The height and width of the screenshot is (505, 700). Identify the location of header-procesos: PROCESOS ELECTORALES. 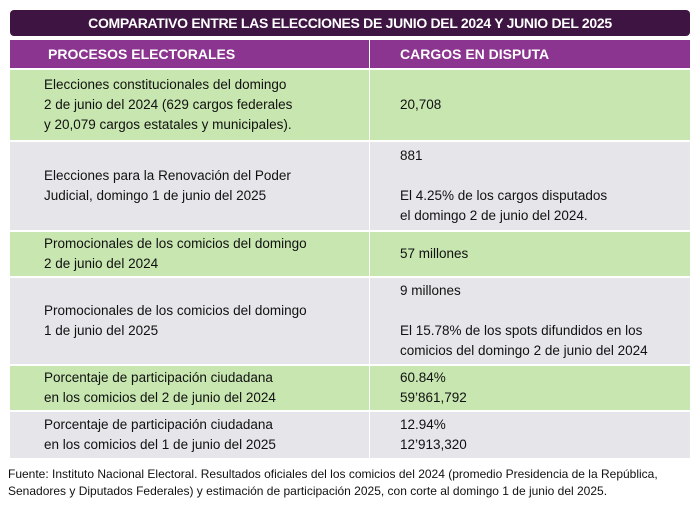
(190, 54).